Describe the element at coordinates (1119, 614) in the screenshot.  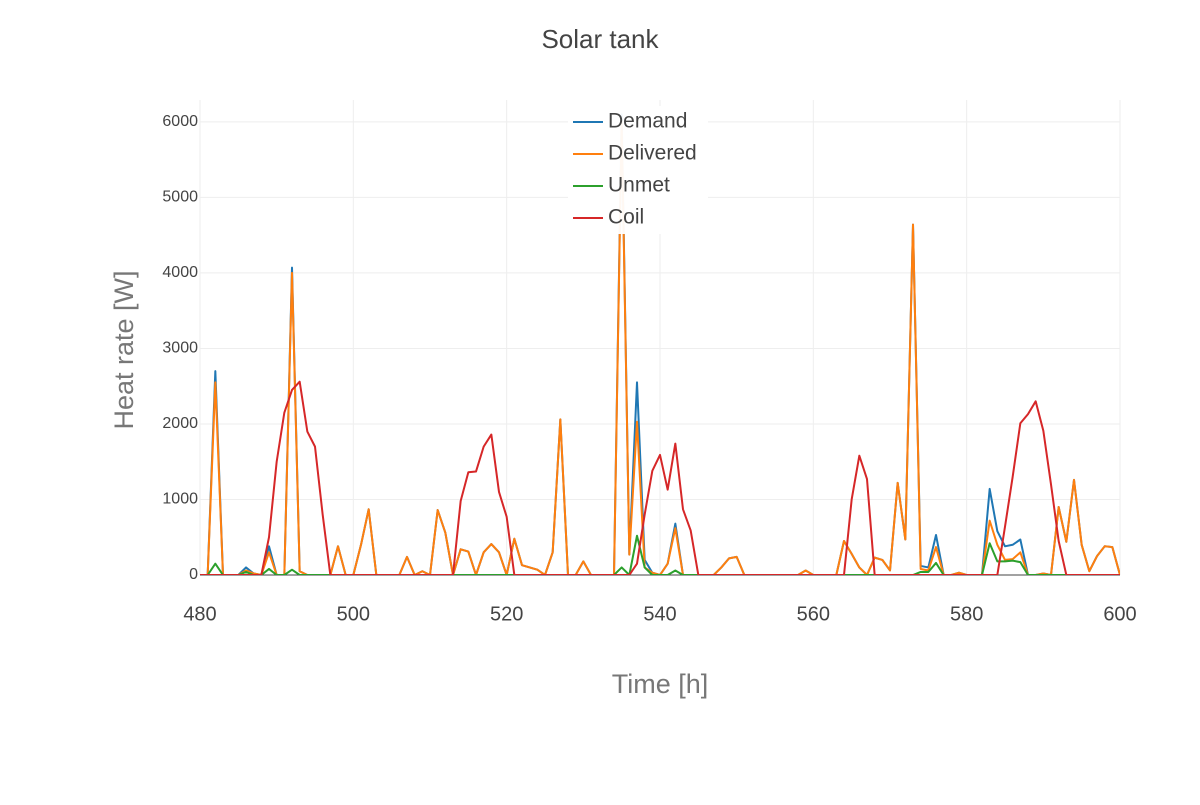
I see `x-tick-label: 600` at that location.